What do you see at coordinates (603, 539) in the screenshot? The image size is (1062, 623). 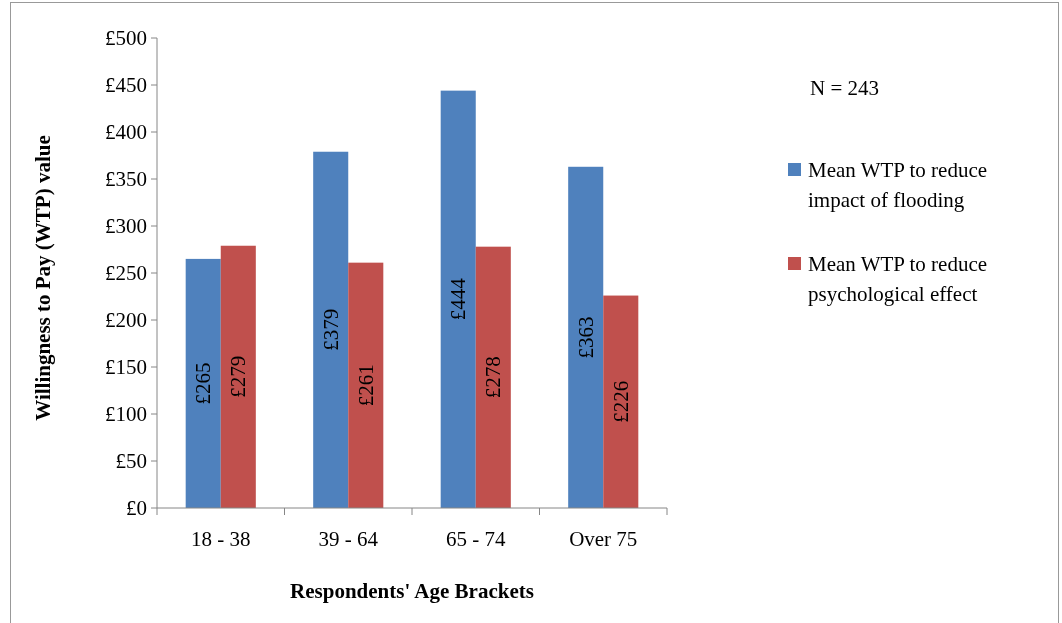 I see `x-tick-label: Over 75` at bounding box center [603, 539].